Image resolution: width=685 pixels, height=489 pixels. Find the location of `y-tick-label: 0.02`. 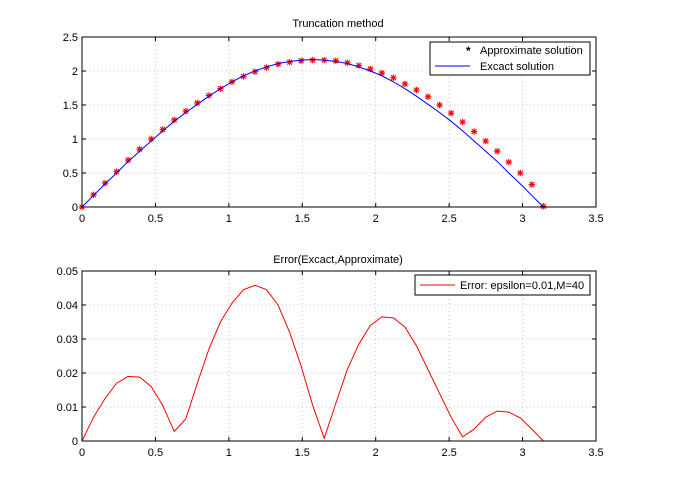

y-tick-label: 0.02 is located at coordinates (67, 374).